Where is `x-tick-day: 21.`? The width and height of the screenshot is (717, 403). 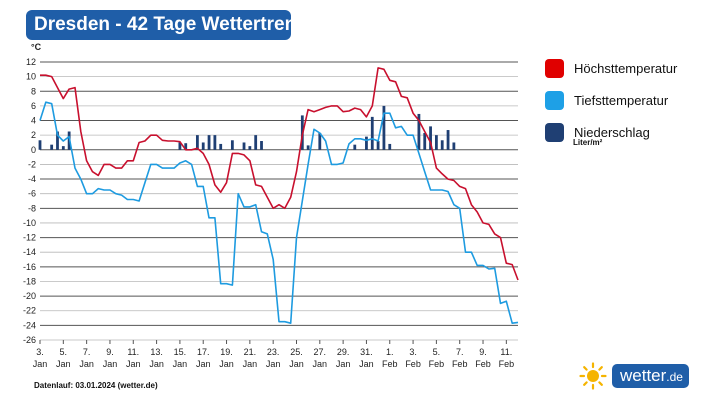 x-tick-day: 21. is located at coordinates (250, 352).